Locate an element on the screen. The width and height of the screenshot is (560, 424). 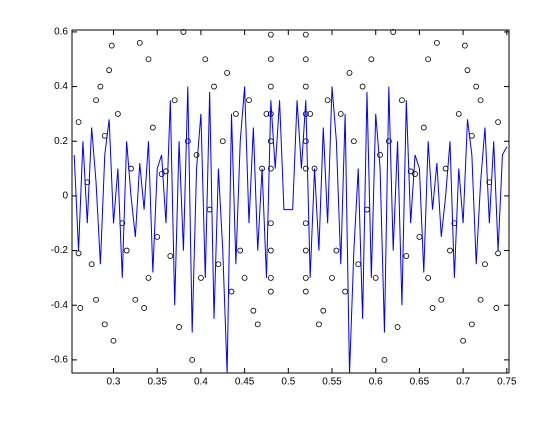
y-tick-label: -0.6 is located at coordinates (60, 360).